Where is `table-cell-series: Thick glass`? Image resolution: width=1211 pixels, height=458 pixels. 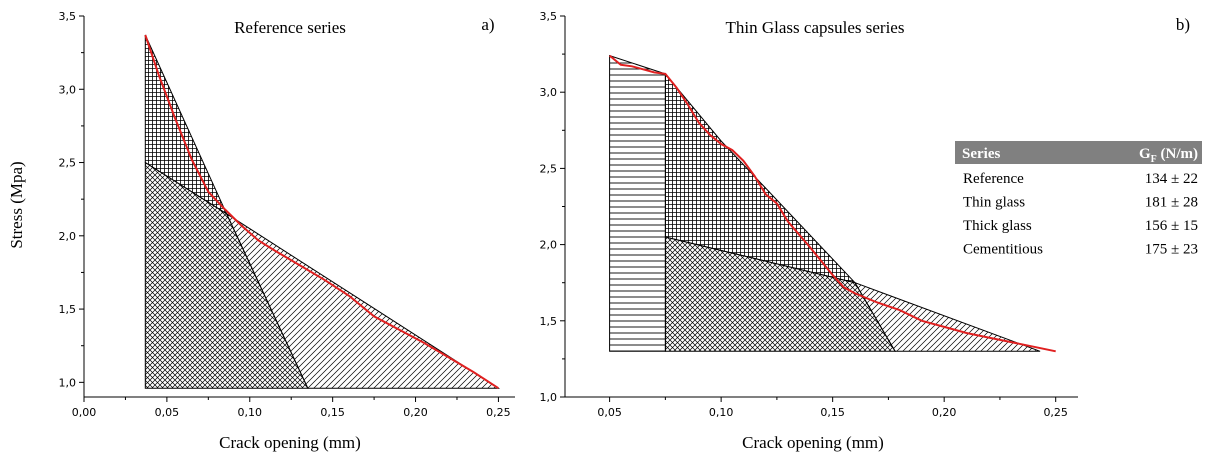 table-cell-series: Thick glass is located at coordinates (997, 226).